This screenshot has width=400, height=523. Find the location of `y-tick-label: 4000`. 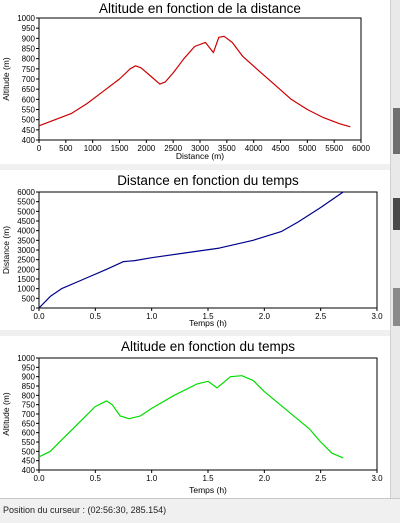

y-tick-label: 4000 is located at coordinates (26, 231).